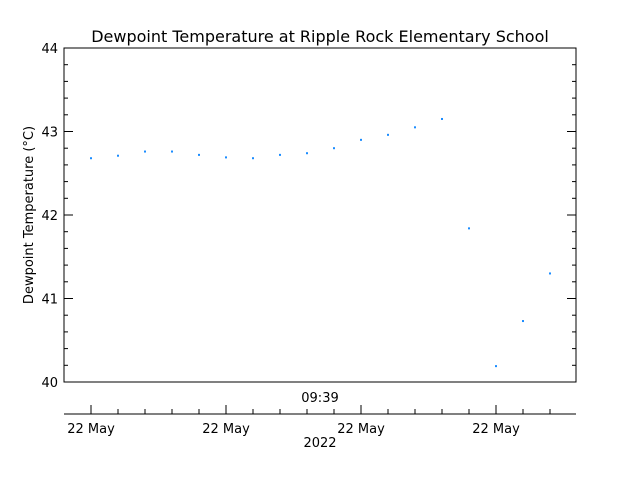 This screenshot has width=640, height=480. Describe the element at coordinates (319, 443) in the screenshot. I see `year-label: 2022` at that location.